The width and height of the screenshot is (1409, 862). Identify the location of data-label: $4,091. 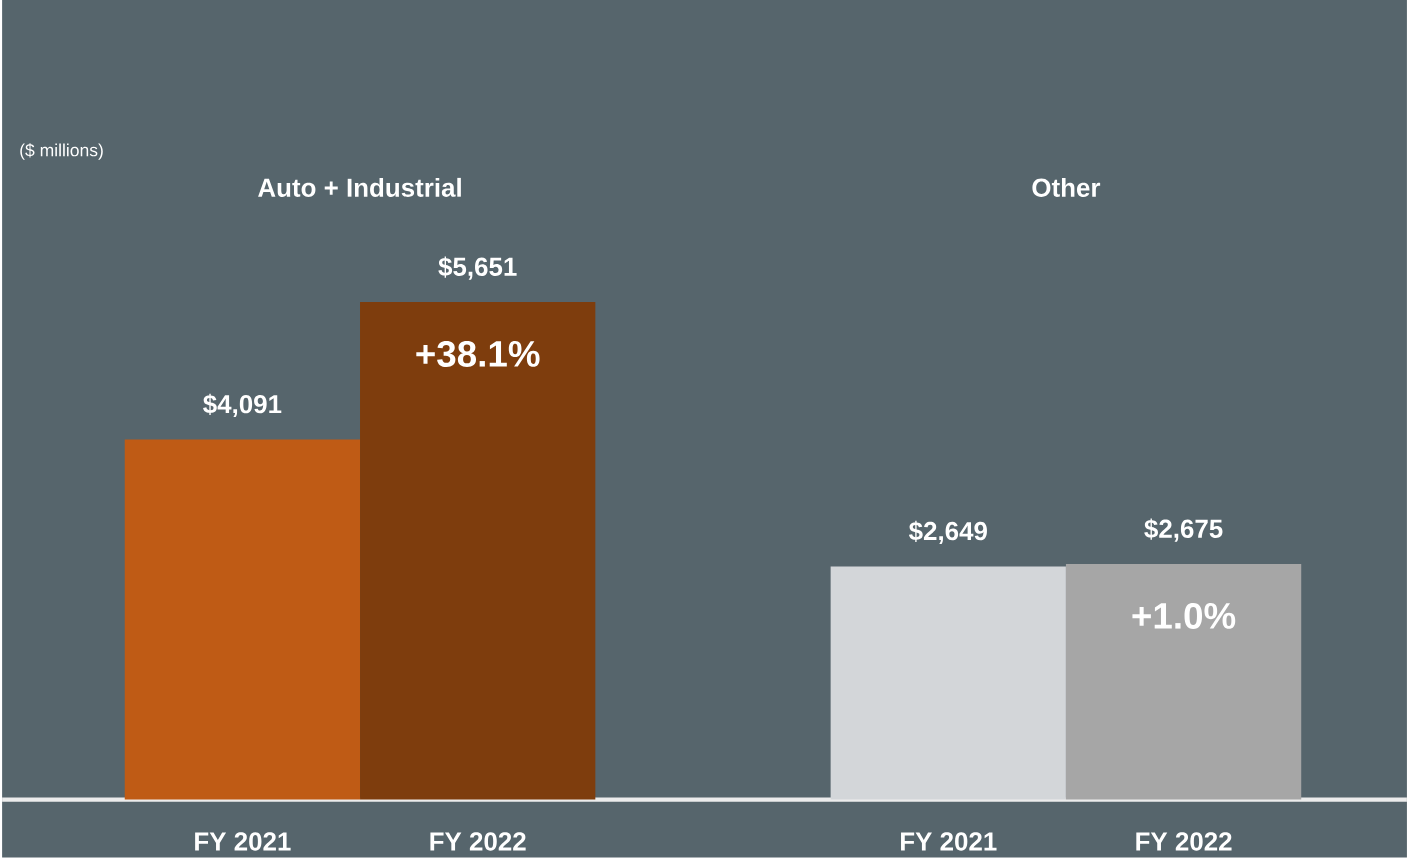
(242, 405).